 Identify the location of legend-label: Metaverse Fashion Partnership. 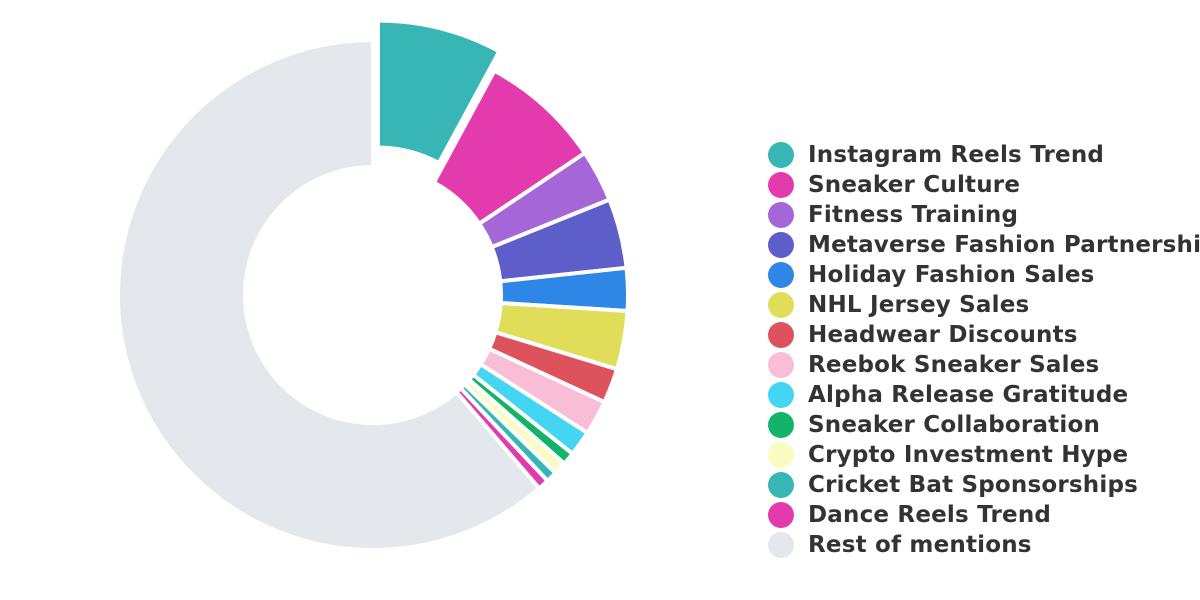
(1004, 245).